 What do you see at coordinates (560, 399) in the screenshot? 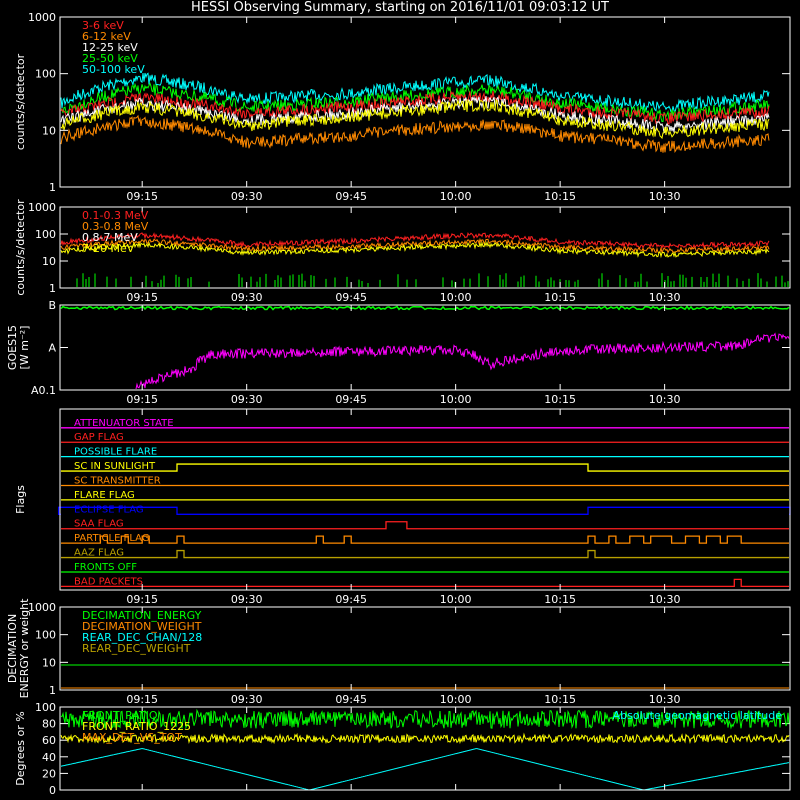
I see `goes-xtick-label: 10:15` at bounding box center [560, 399].